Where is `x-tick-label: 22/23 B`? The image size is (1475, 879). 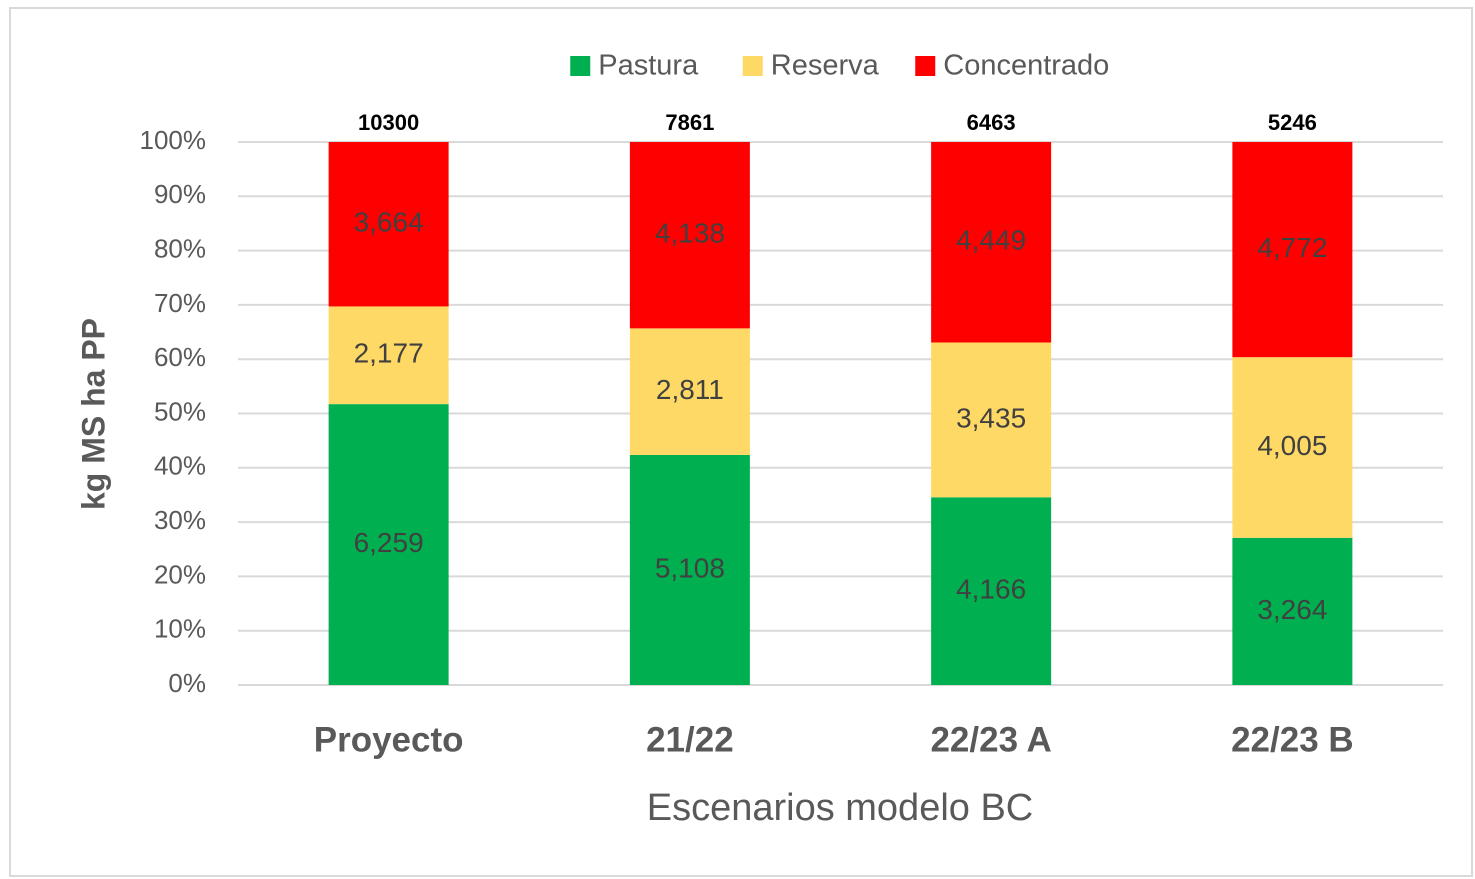
x-tick-label: 22/23 B is located at coordinates (1292, 739).